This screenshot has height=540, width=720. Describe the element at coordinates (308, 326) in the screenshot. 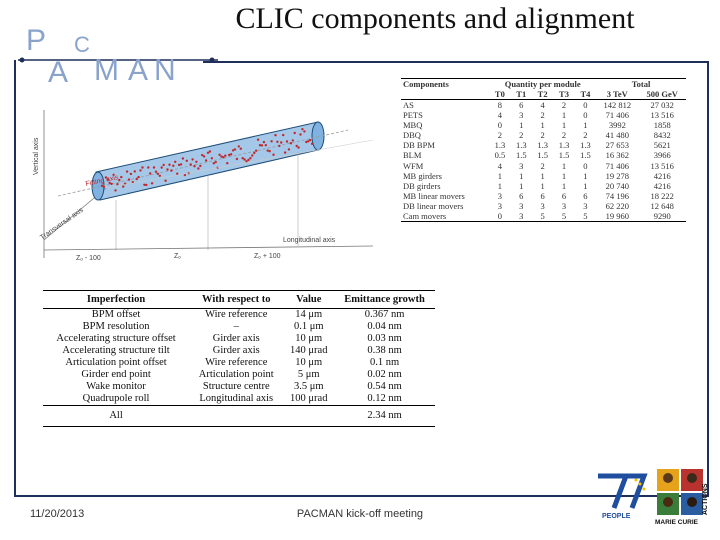

I see `table-cell: 0.1 μm` at that location.